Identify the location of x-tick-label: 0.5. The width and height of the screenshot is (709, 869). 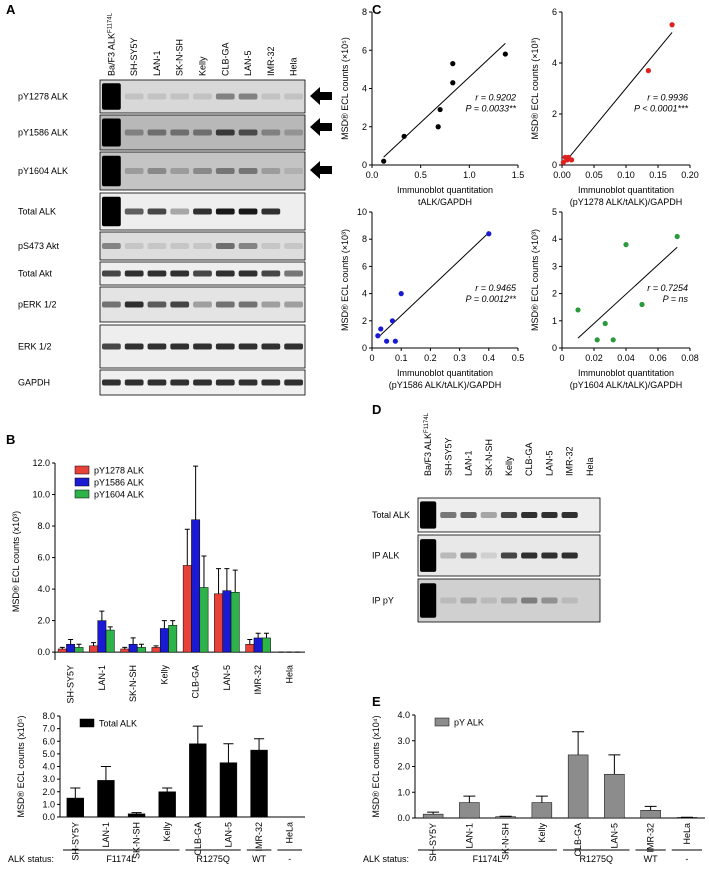
(420, 175).